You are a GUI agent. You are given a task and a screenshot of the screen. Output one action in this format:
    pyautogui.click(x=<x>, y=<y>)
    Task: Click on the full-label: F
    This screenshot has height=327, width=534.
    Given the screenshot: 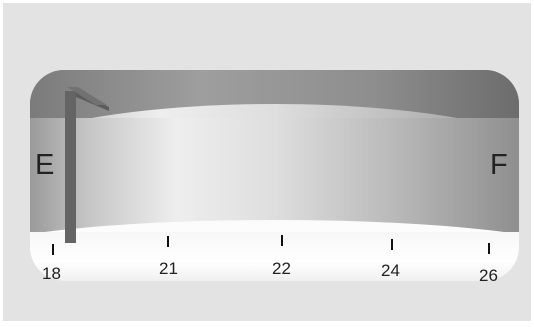 What is the action you would take?
    pyautogui.click(x=499, y=165)
    